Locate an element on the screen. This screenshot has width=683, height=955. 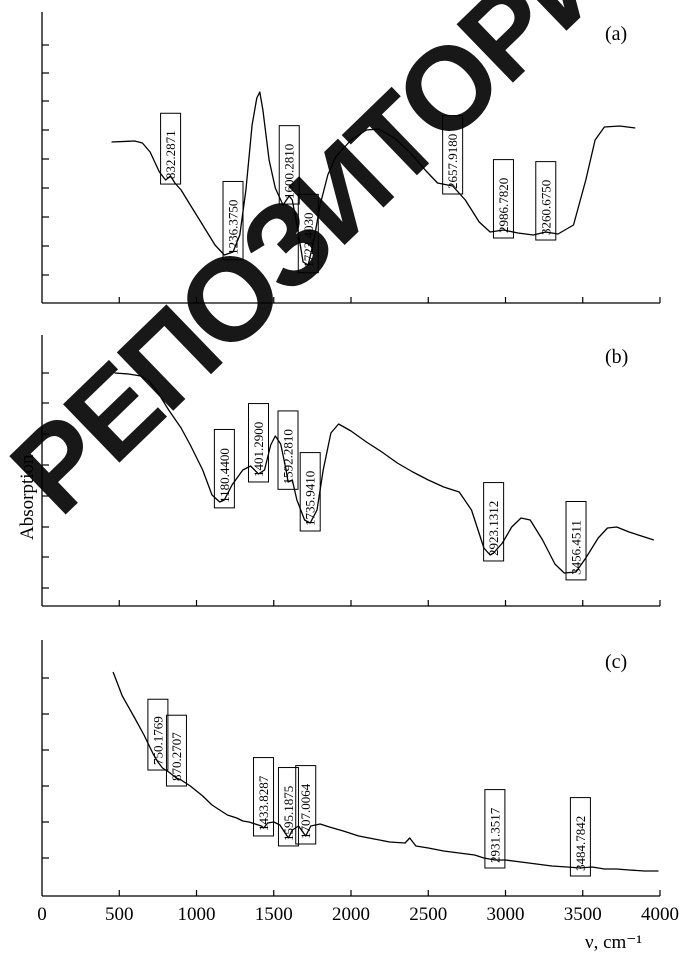
peak-label: 1707.0064 is located at coordinates (305, 811).